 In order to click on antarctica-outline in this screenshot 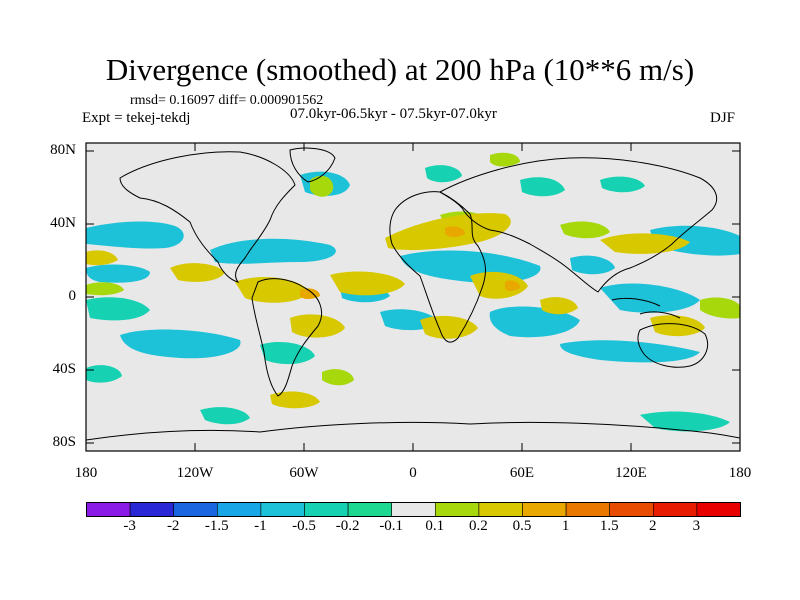, I will do `click(413, 431)`.